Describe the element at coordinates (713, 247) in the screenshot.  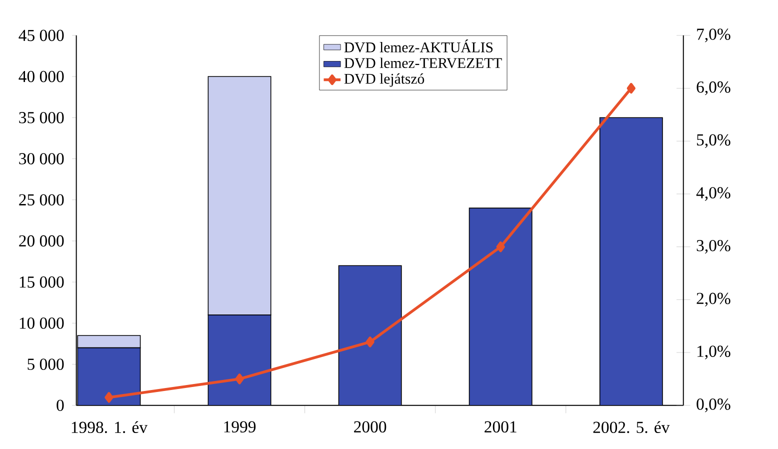
I see `y2-tick-label: 3,0%` at that location.